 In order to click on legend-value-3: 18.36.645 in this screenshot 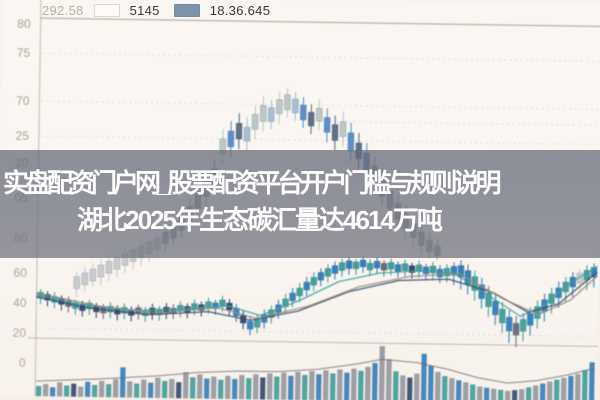, I will do `click(240, 10)`.